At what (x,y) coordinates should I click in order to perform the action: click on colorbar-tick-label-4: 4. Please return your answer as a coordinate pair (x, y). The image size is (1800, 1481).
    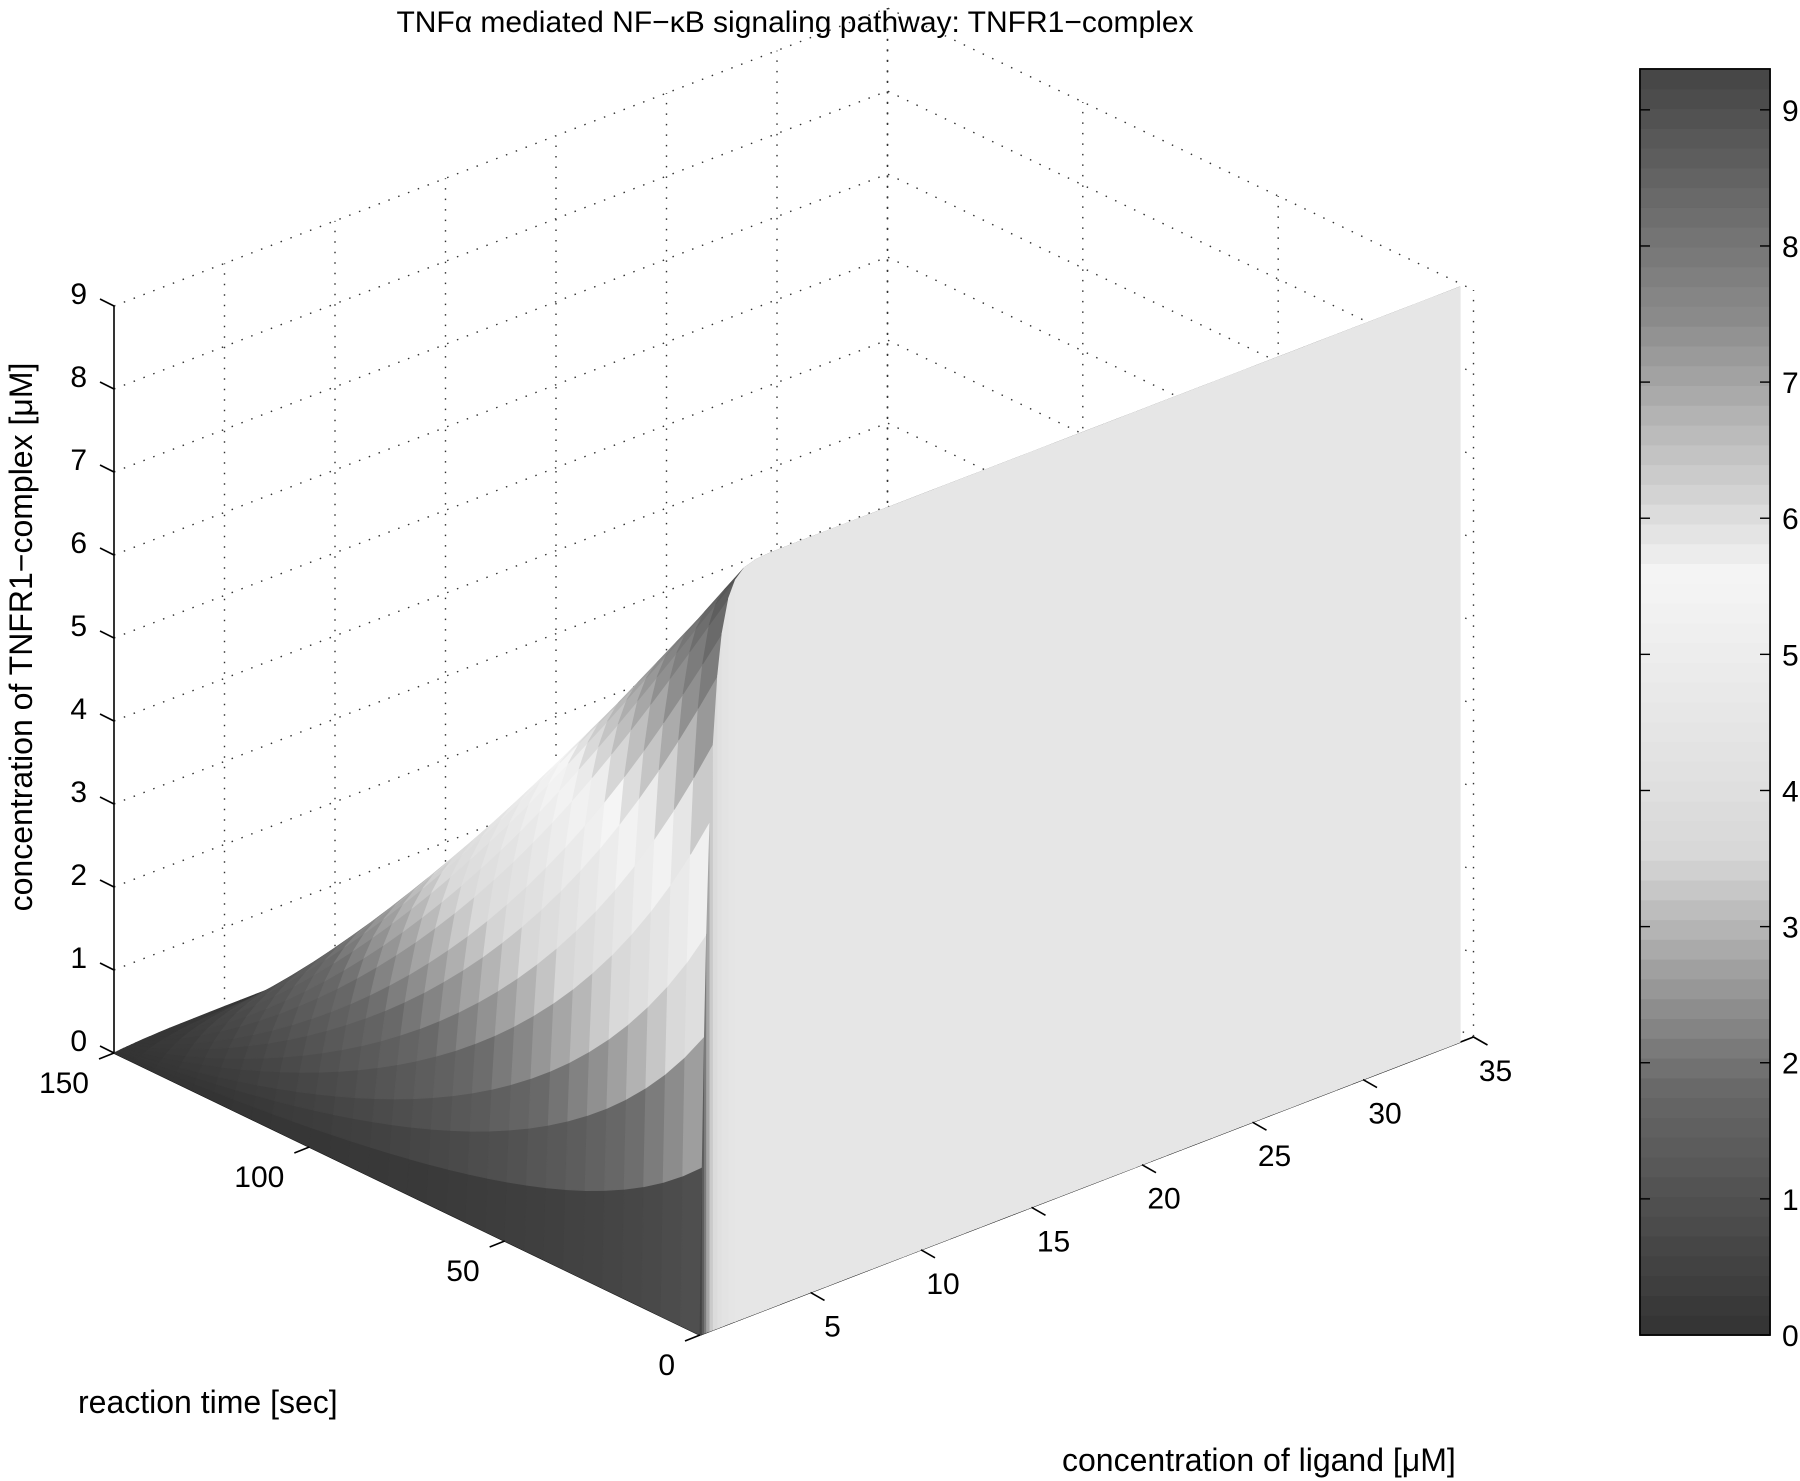
    Looking at the image, I should click on (1790, 791).